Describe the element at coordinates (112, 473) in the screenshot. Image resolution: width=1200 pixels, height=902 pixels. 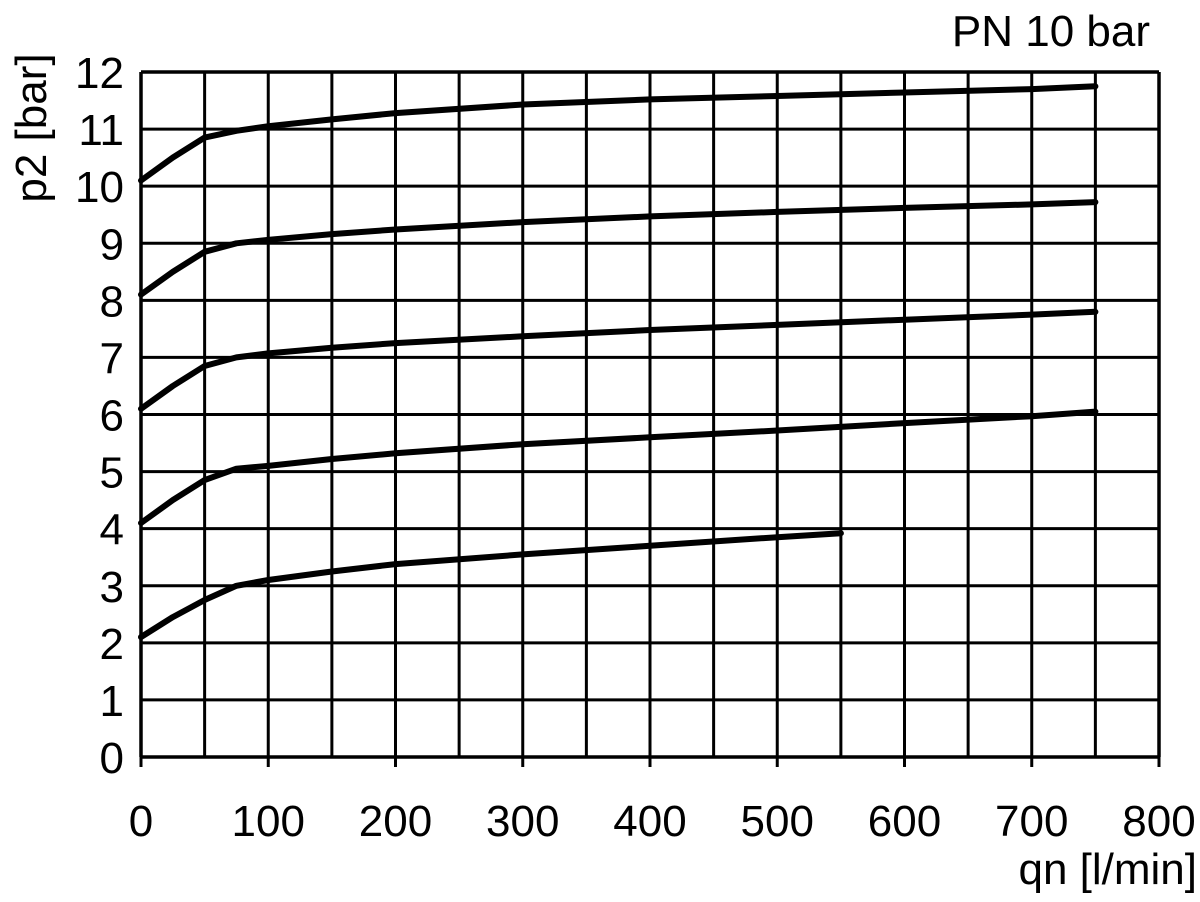
I see `y-tick-label: 5` at that location.